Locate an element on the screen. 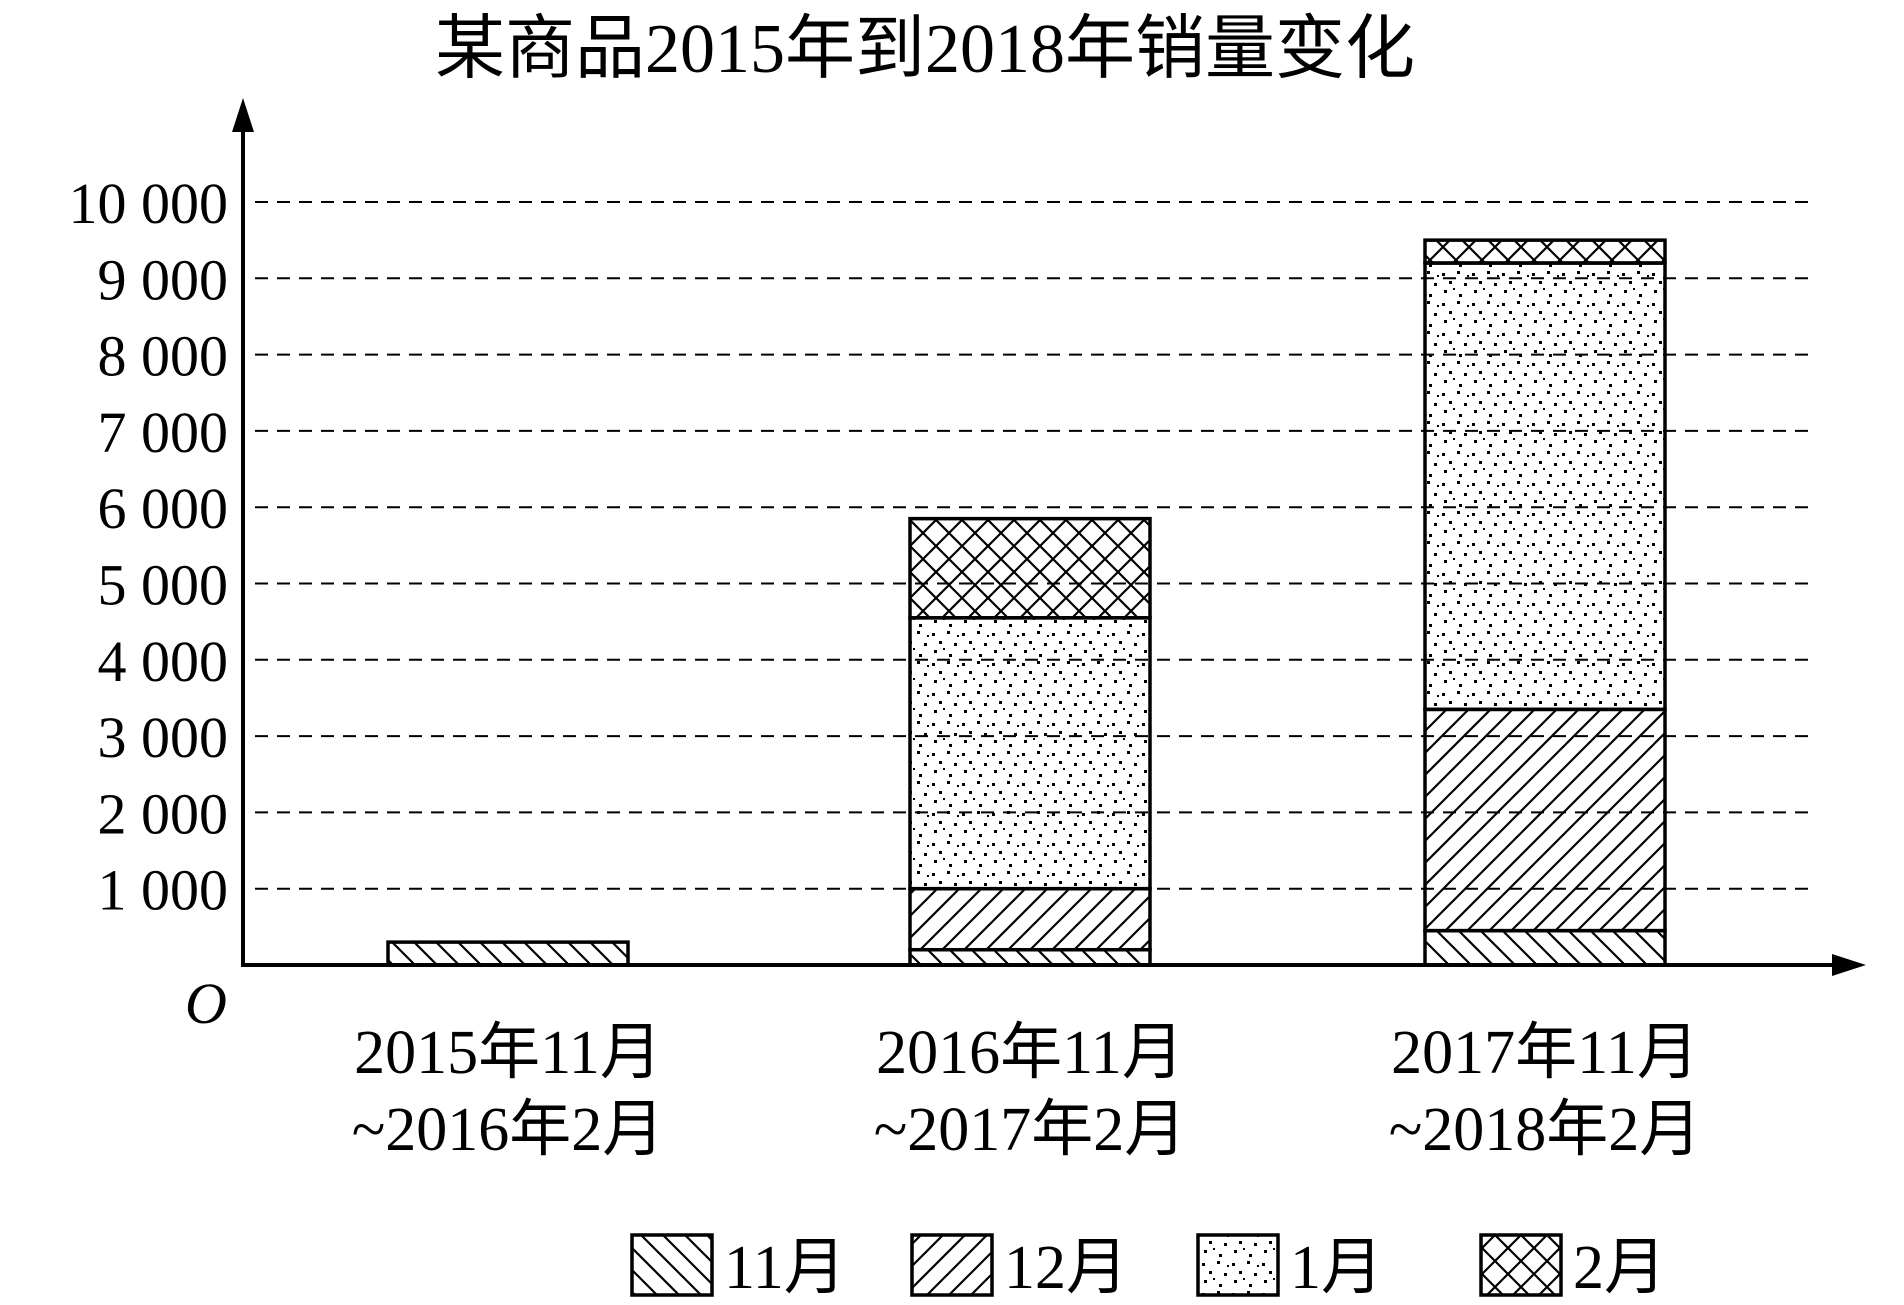 Image resolution: width=1904 pixels, height=1305 pixels. y-tick-label: 5 000 is located at coordinates (163, 585).